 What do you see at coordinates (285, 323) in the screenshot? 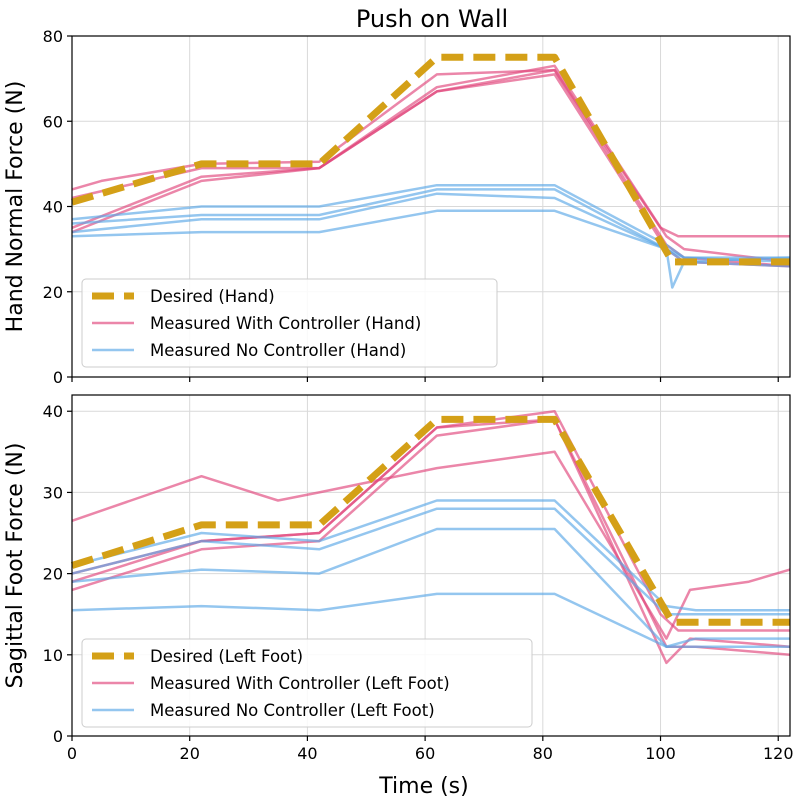
I see `legend-label: Measured With Controller (Hand)` at bounding box center [285, 323].